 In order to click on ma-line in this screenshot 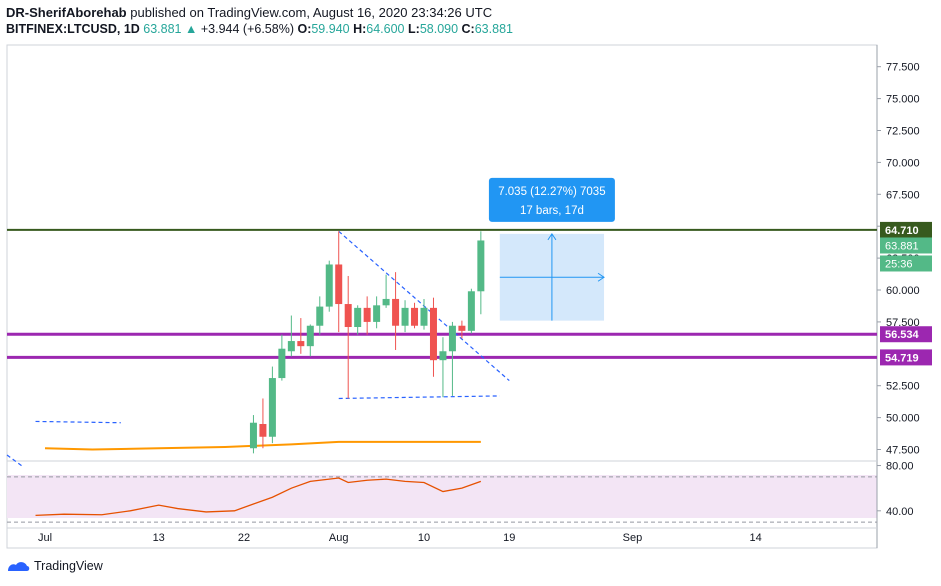, I will do `click(262, 445)`.